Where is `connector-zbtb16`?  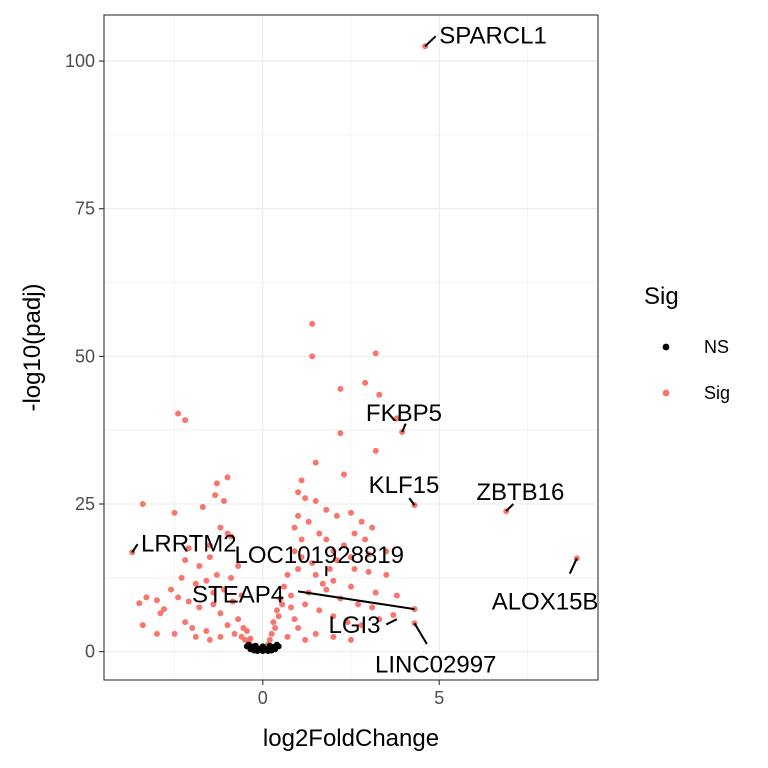 connector-zbtb16 is located at coordinates (510, 507).